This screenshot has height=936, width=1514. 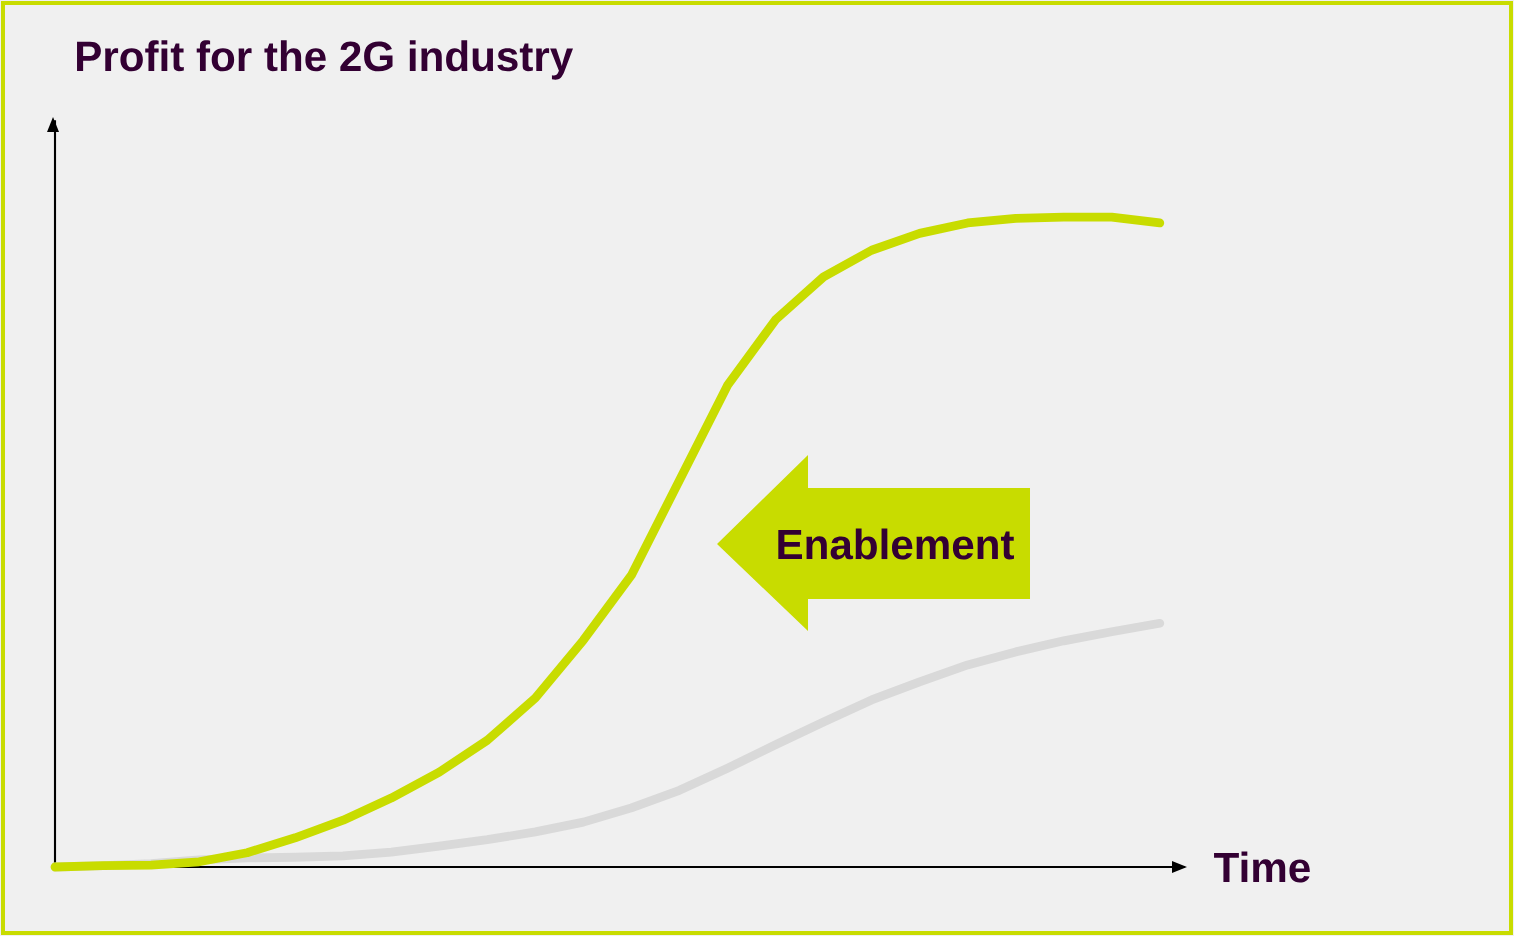 What do you see at coordinates (325, 60) in the screenshot?
I see `y-axis-title: Profit for the 2G industry` at bounding box center [325, 60].